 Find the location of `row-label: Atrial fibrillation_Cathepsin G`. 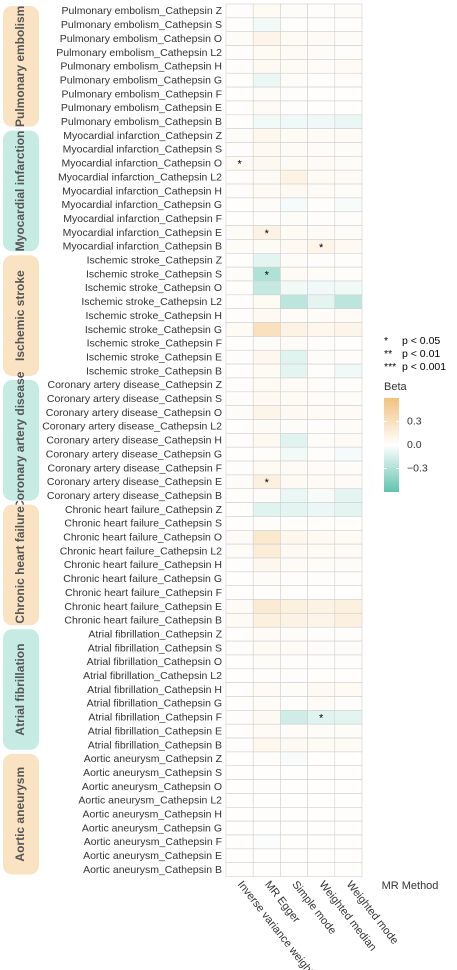

row-label: Atrial fibrillation_Cathepsin G is located at coordinates (154, 704).